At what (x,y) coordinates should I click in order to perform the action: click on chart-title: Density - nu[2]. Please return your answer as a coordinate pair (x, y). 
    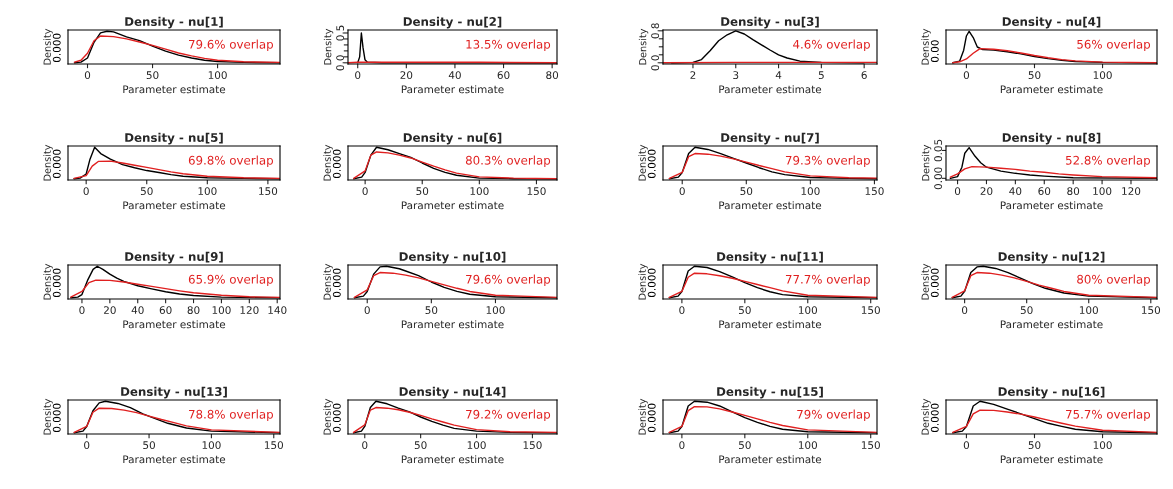
    Looking at the image, I should click on (452, 22).